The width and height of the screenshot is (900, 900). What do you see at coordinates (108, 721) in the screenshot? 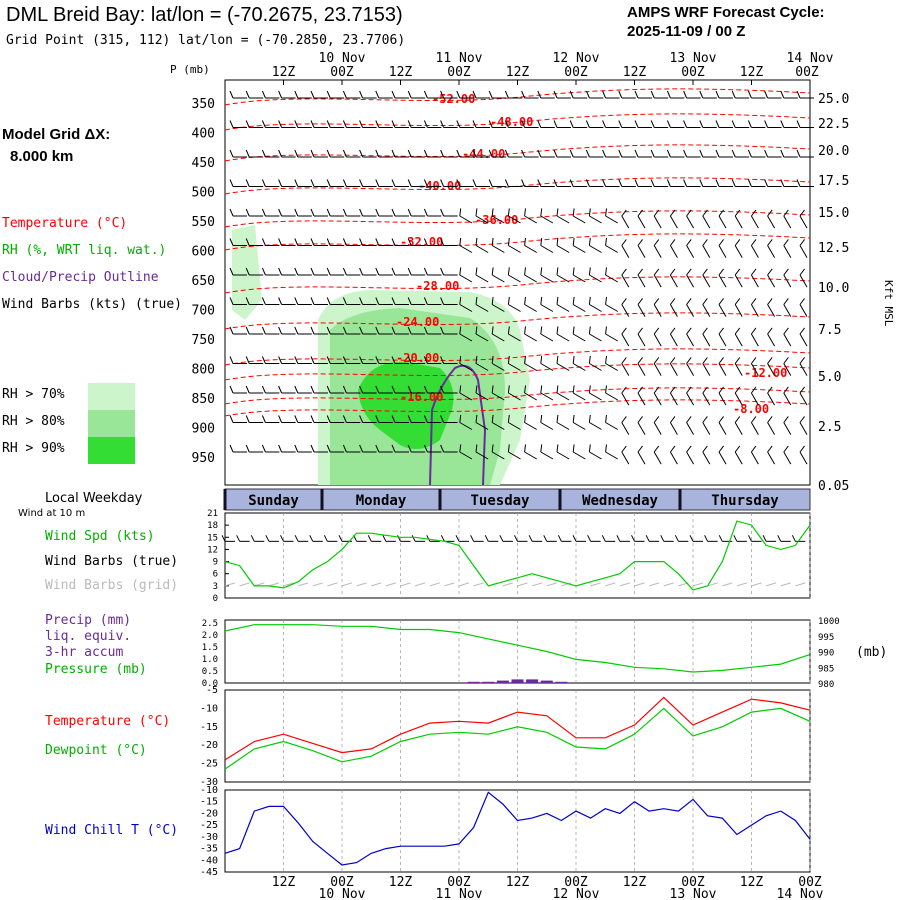
I see `legend-temperature2: Temperature (°C)` at bounding box center [108, 721].